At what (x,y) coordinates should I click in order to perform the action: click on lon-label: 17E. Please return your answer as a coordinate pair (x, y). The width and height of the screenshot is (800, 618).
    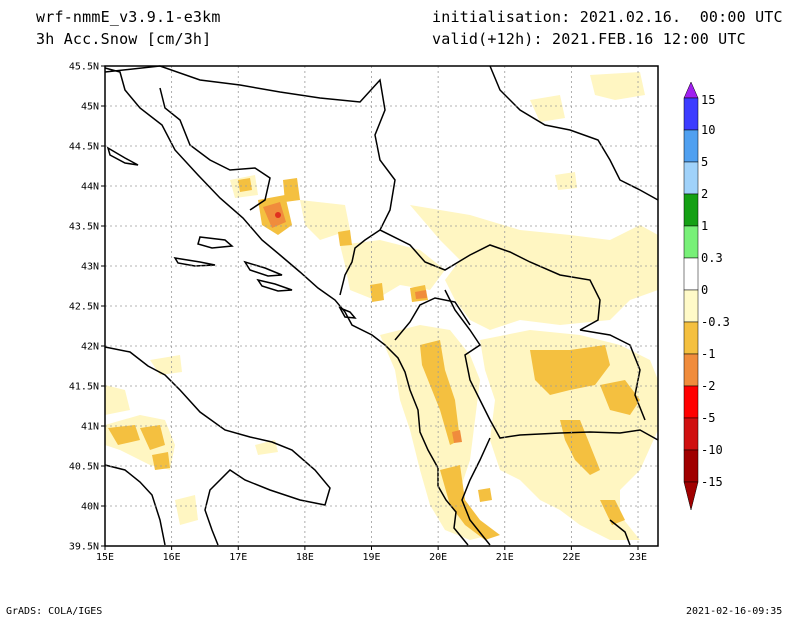
    Looking at the image, I should click on (238, 557).